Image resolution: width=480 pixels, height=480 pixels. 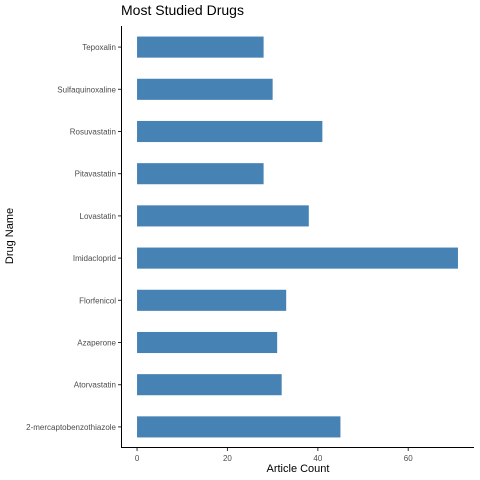 What do you see at coordinates (408, 458) in the screenshot?
I see `x-tick-label: 60` at bounding box center [408, 458].